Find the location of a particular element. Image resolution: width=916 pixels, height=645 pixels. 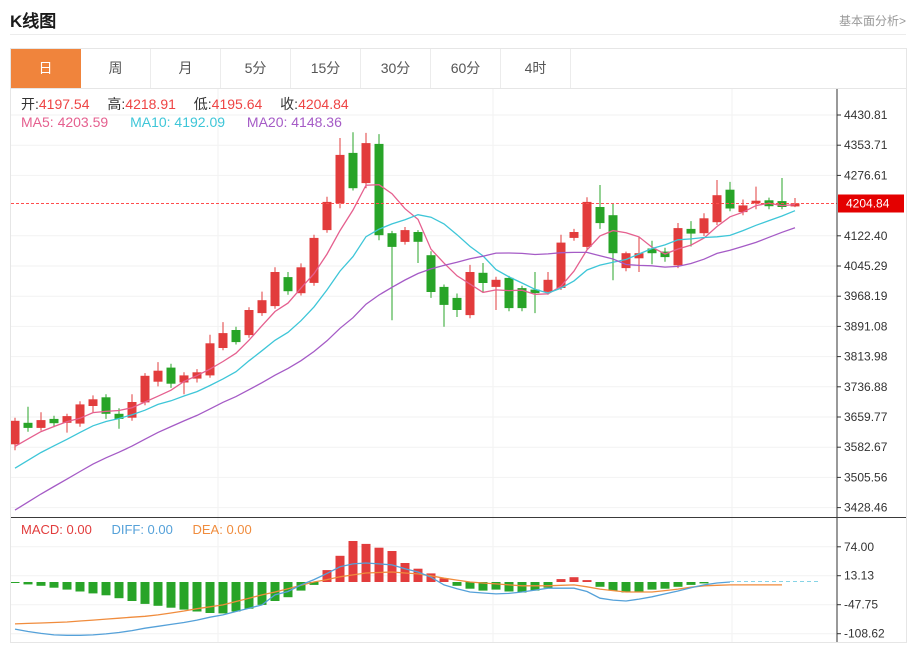

page-title: K线图 is located at coordinates (33, 21).